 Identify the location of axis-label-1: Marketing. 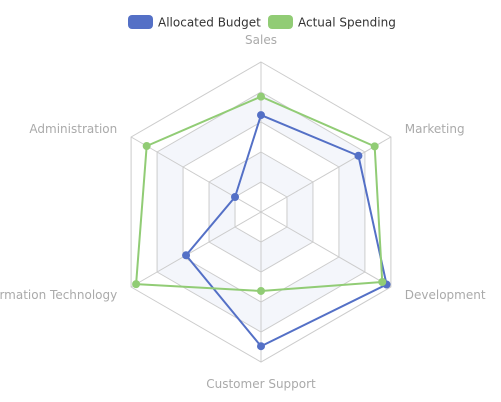
(435, 129).